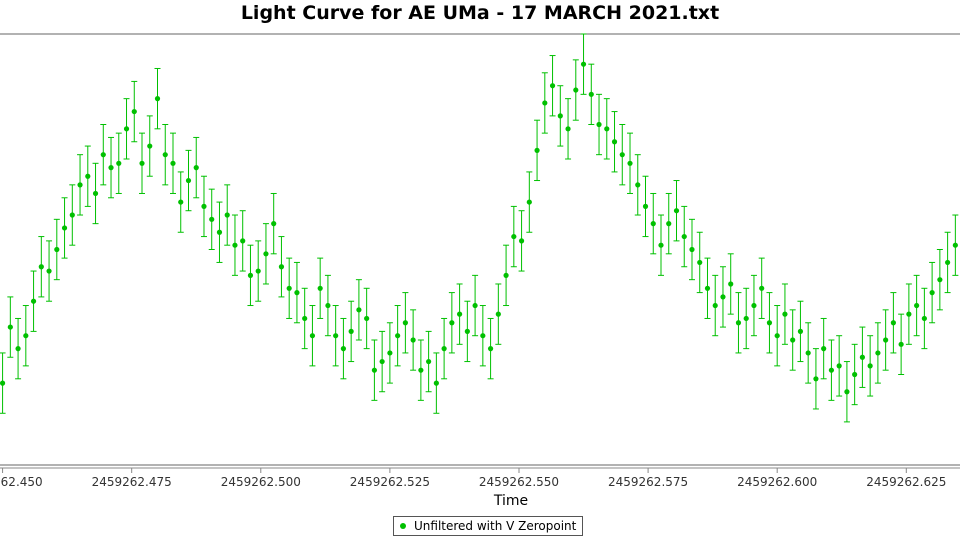 Image resolution: width=960 pixels, height=540 pixels. Describe the element at coordinates (906, 482) in the screenshot. I see `x-tick-label: 2459262.625` at that location.